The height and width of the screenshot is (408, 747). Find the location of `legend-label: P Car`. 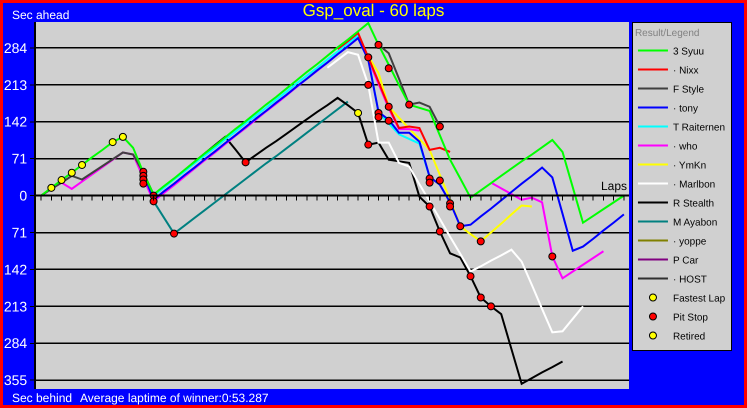

legend-label: P Car is located at coordinates (686, 260).